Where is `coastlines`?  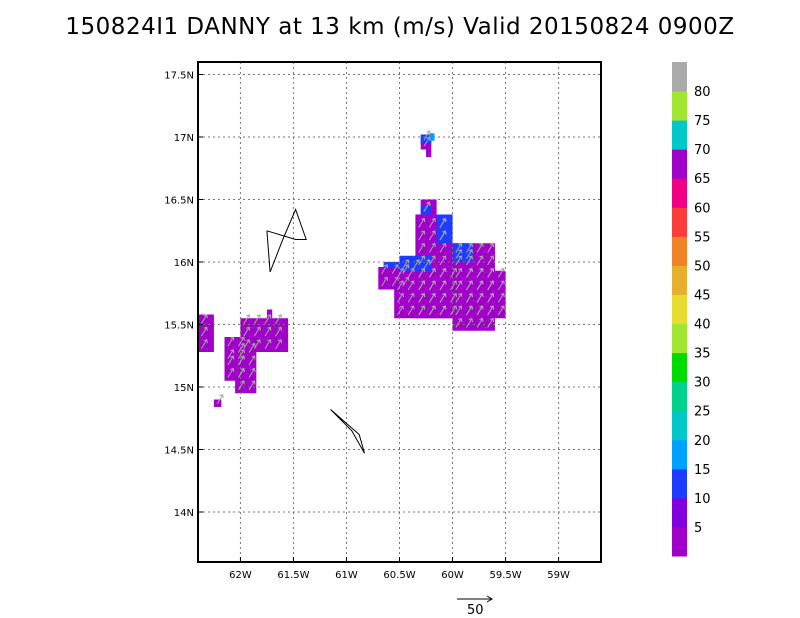
coastlines is located at coordinates (315, 331).